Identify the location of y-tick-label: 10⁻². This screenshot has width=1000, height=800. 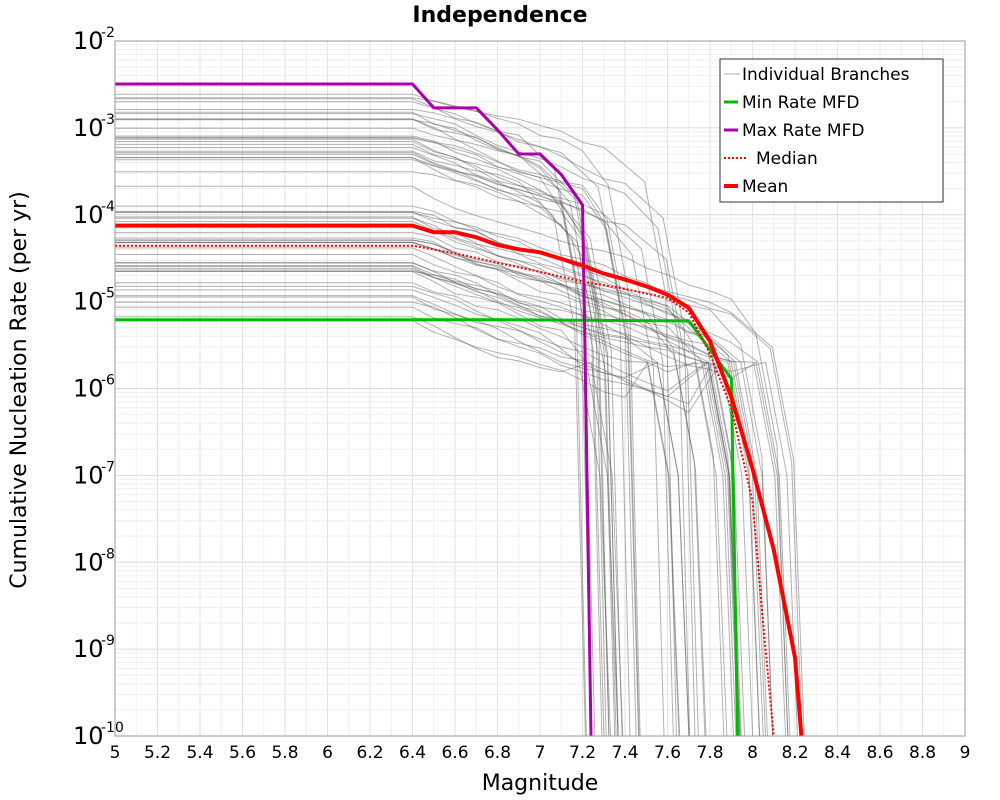
(94, 40).